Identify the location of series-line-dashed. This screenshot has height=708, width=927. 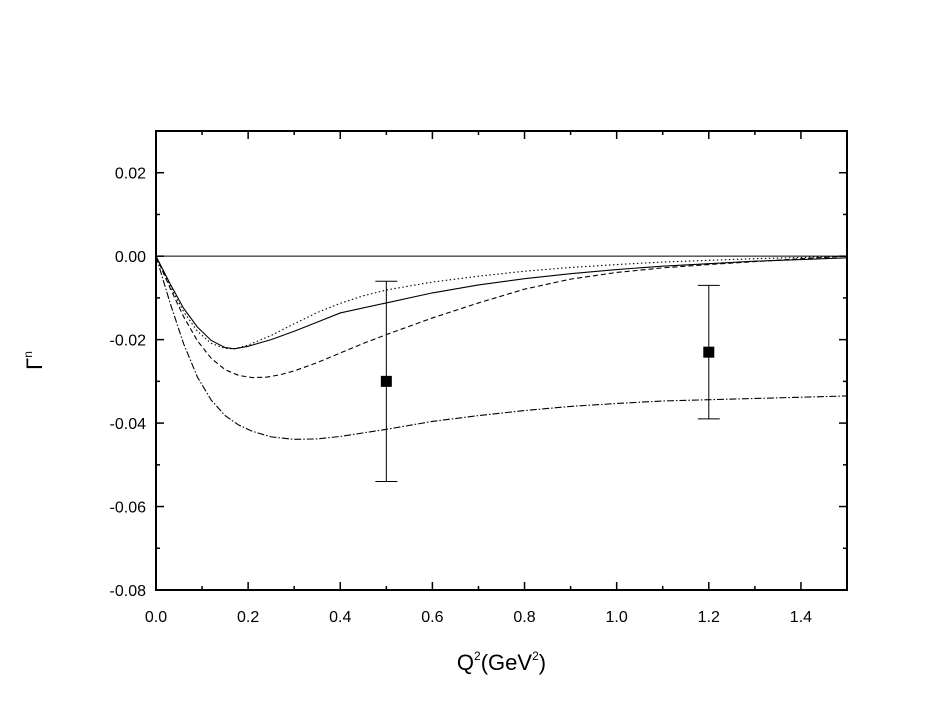
(501, 317).